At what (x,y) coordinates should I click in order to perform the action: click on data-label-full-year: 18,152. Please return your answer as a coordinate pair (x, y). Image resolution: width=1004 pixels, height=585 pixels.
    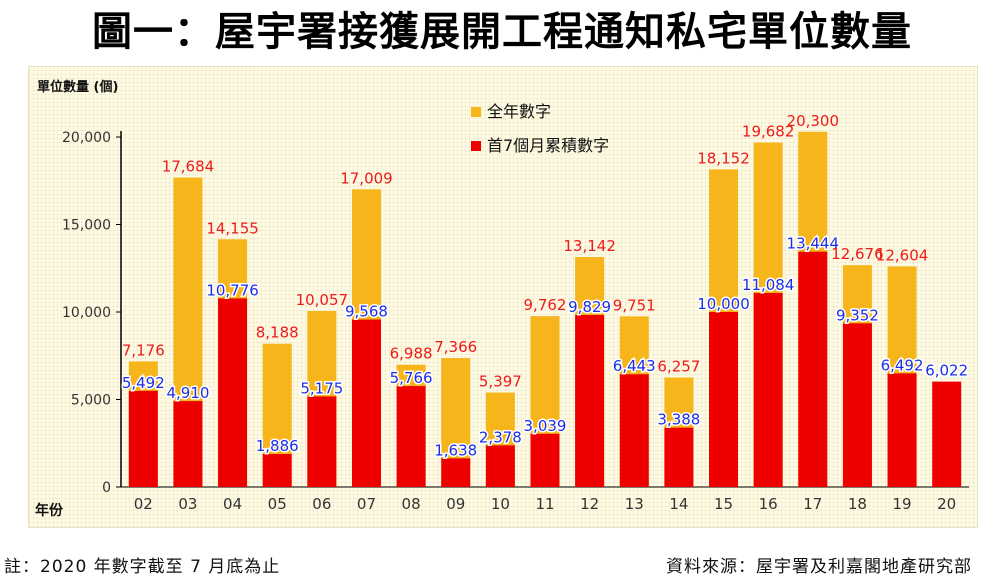
    Looking at the image, I should click on (723, 158).